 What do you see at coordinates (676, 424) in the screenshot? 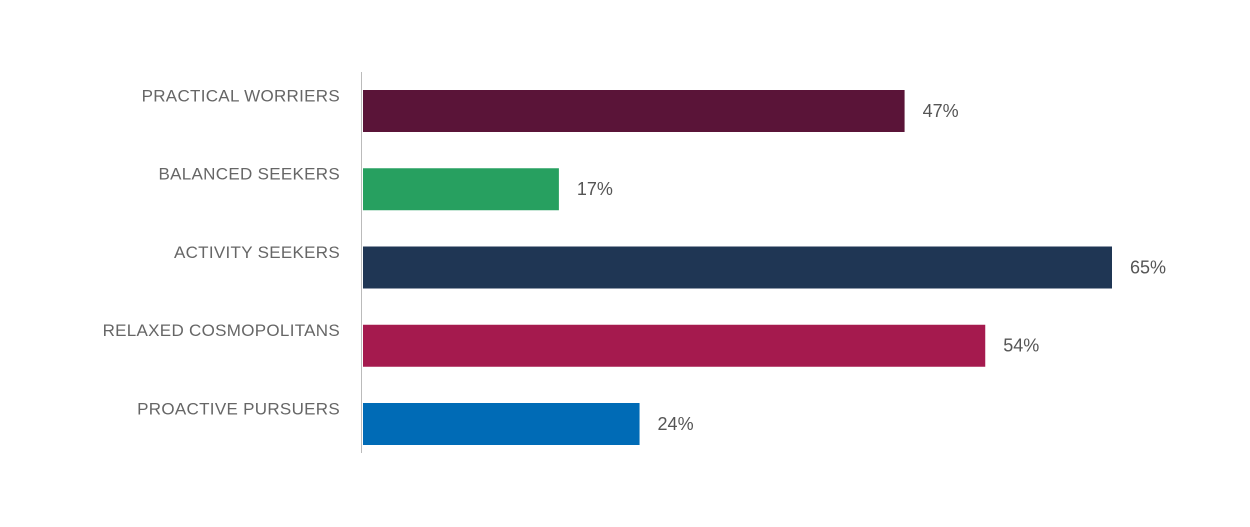
I see `value-label: 24%` at bounding box center [676, 424].